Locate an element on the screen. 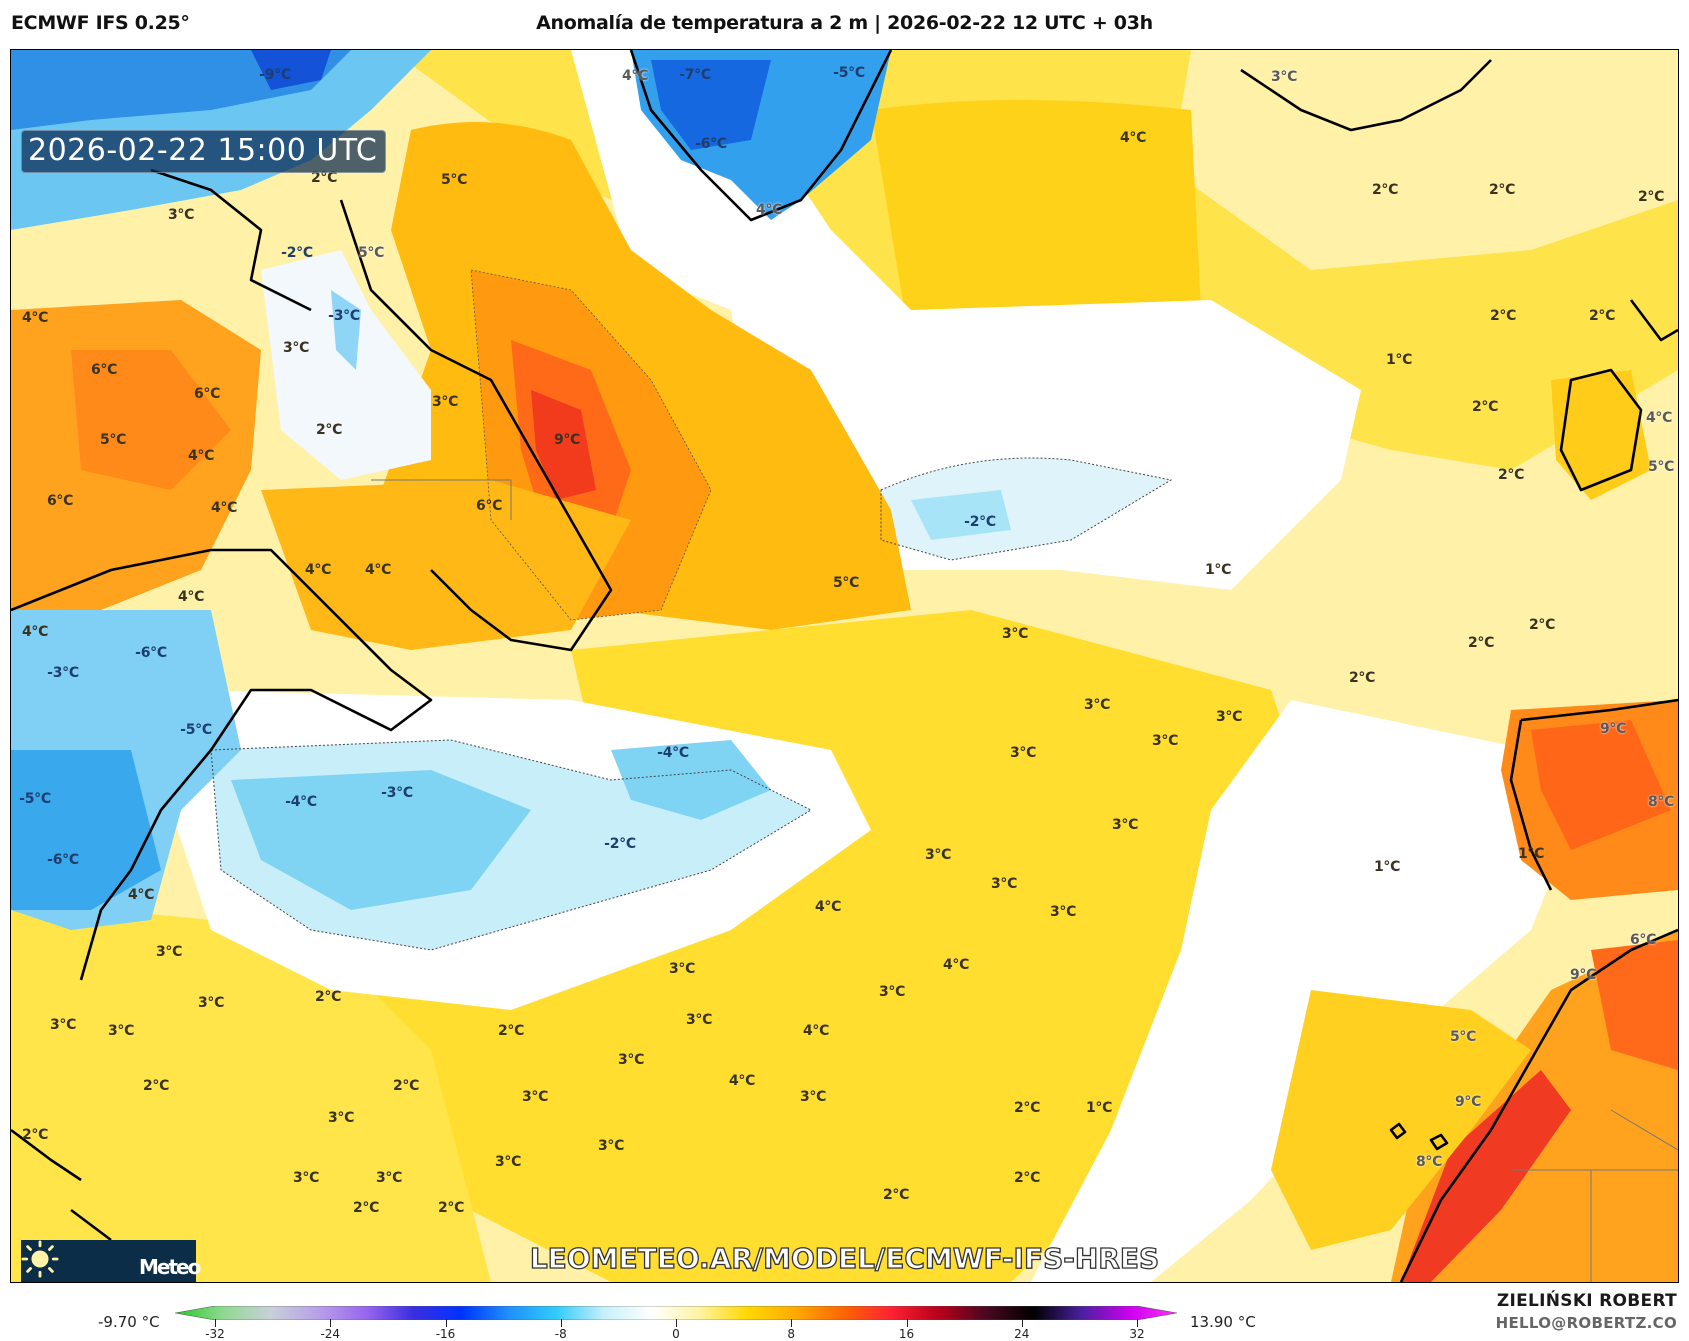 This screenshot has height=1341, width=1689. sun-icon is located at coordinates (40, 1259).